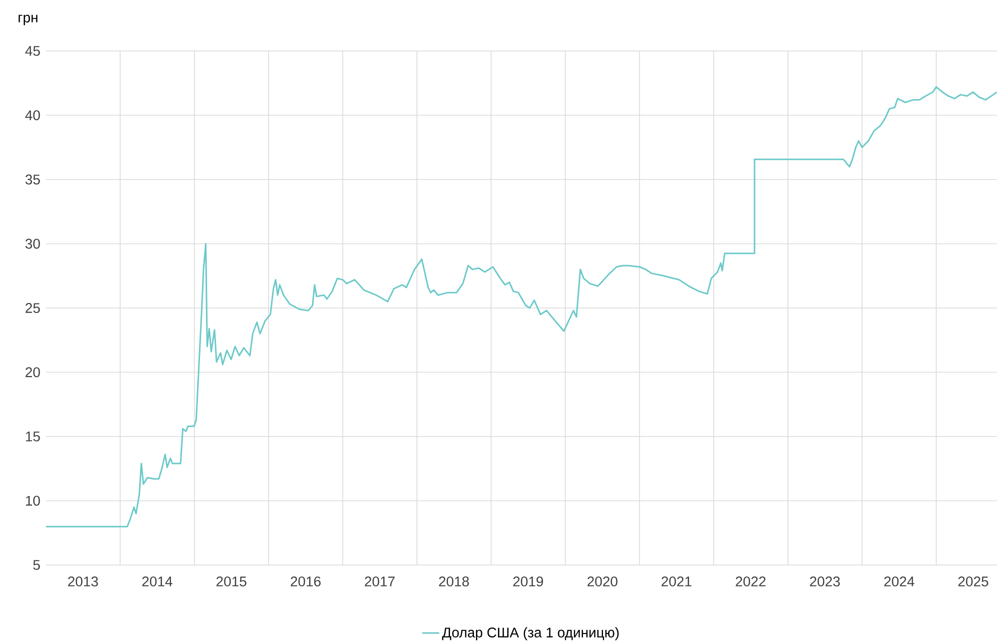 This screenshot has width=997, height=644. I want to click on x-tick-label: 2024, so click(899, 581).